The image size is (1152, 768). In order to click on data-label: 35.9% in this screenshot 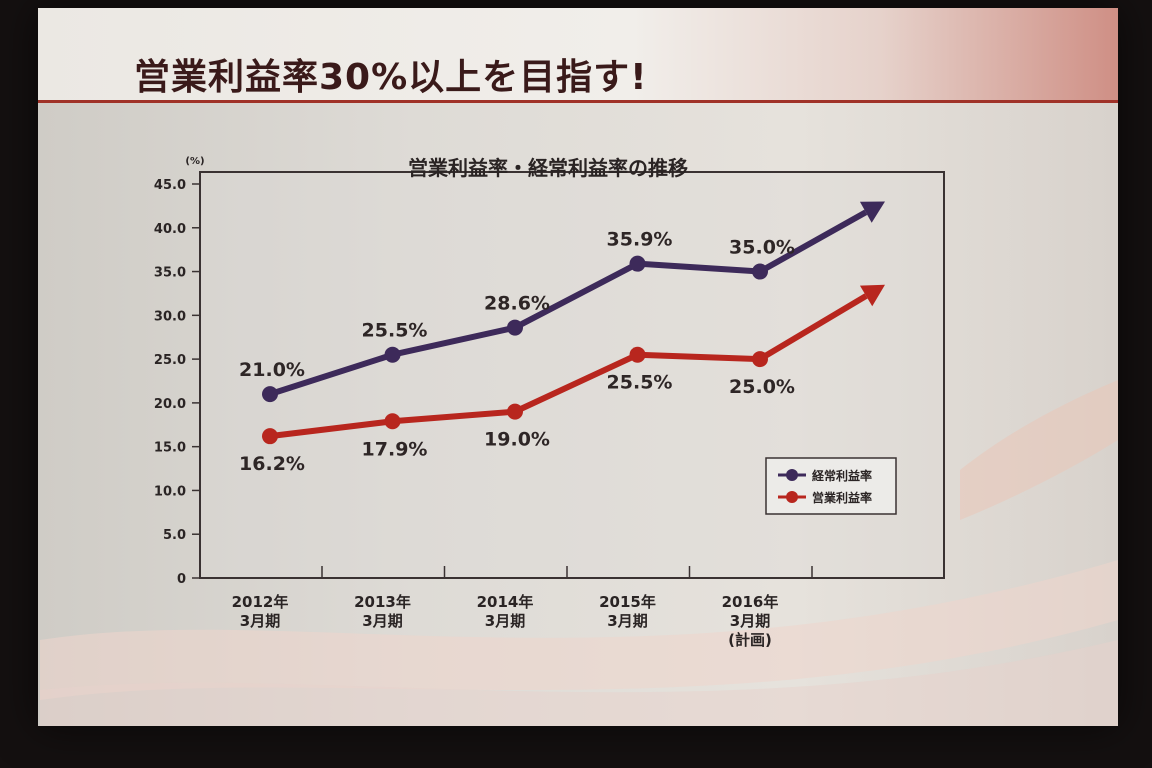, I will do `click(640, 240)`.